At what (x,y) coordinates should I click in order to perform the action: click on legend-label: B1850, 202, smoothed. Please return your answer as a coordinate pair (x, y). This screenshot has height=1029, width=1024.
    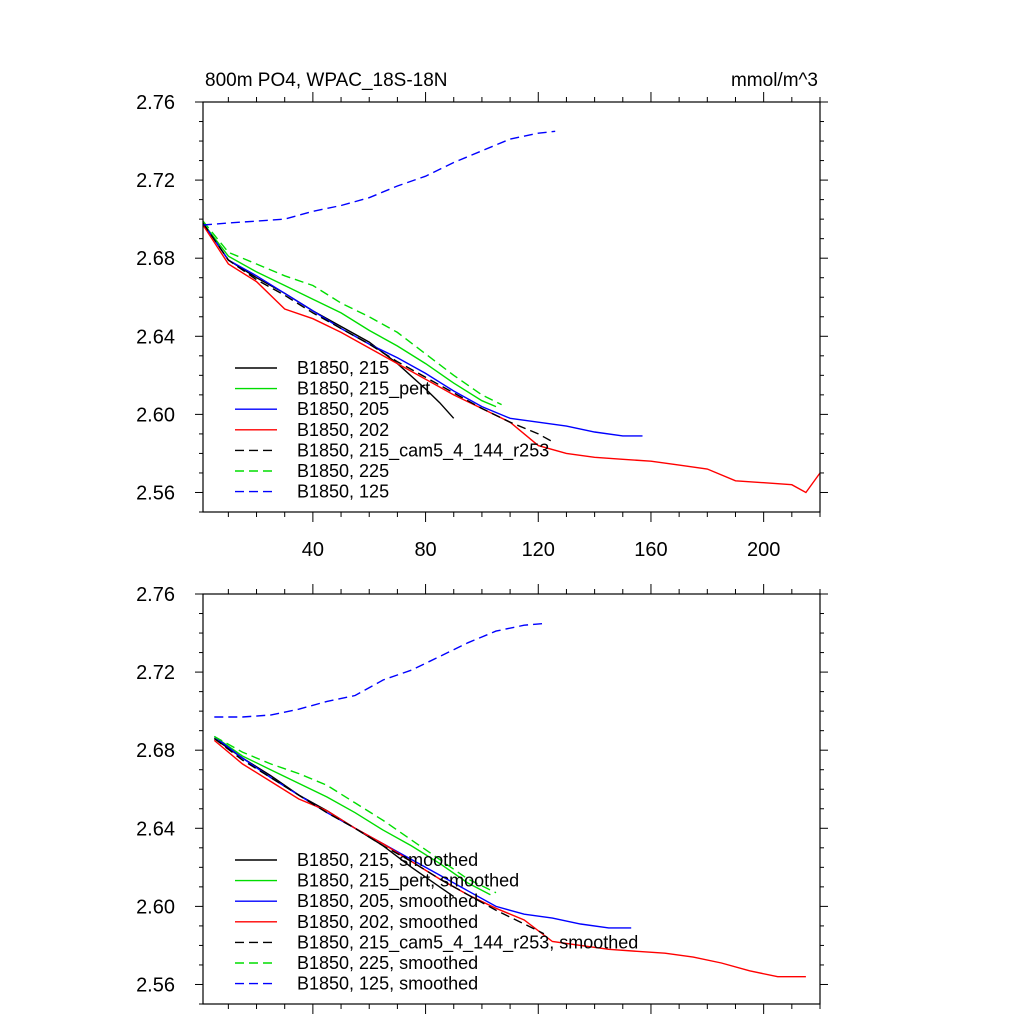
    Looking at the image, I should click on (387, 922).